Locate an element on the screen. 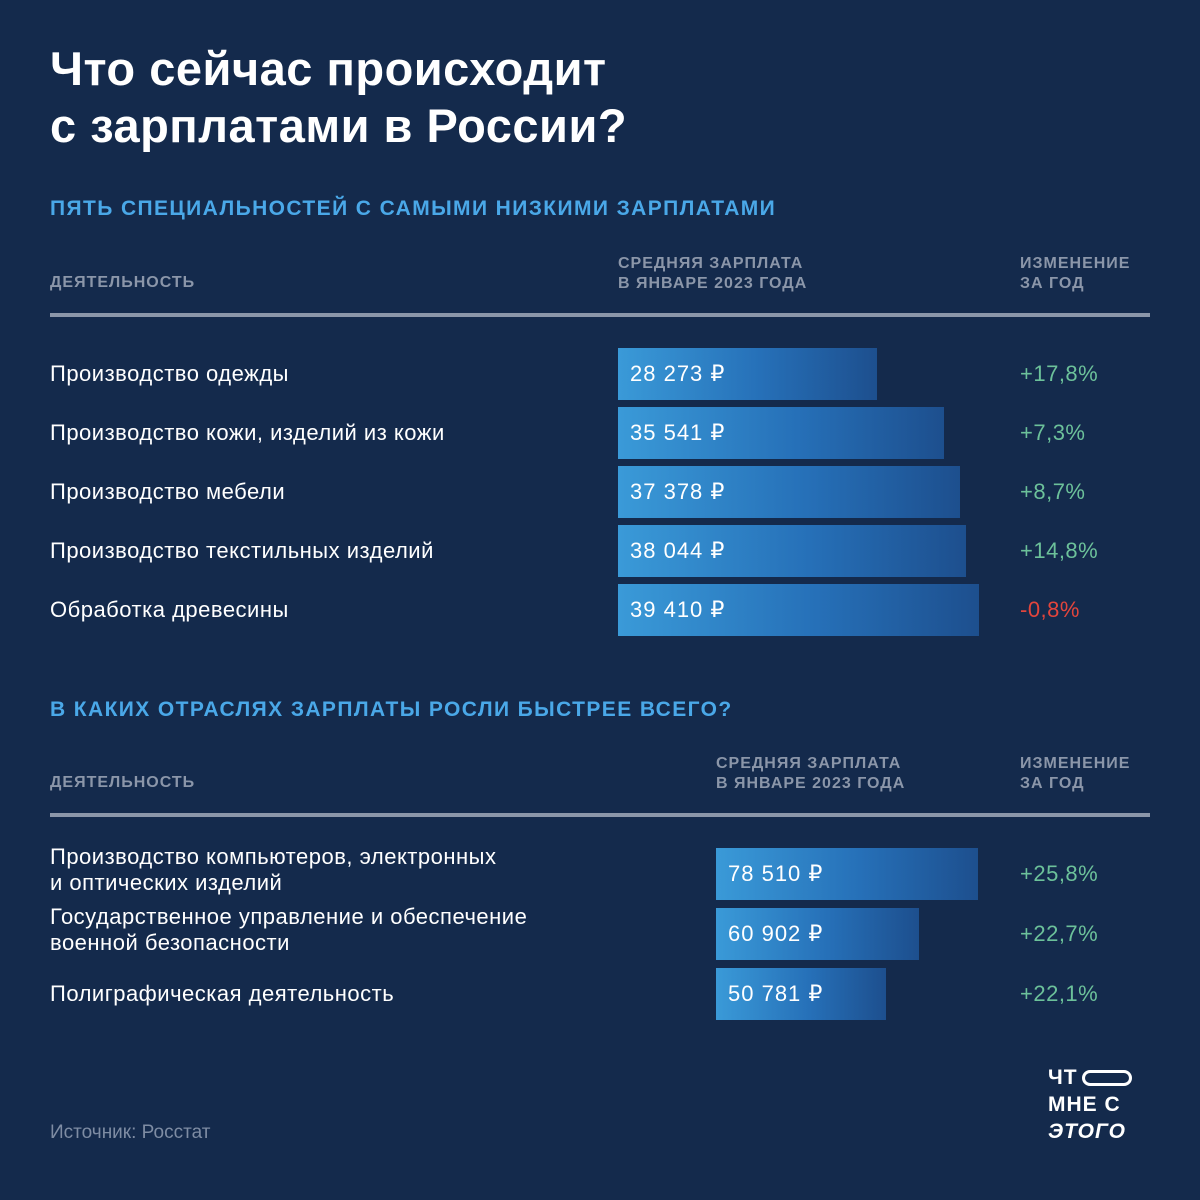  section-1-col-salary: Средняя зарплата в январе 2023 года is located at coordinates (712, 274).